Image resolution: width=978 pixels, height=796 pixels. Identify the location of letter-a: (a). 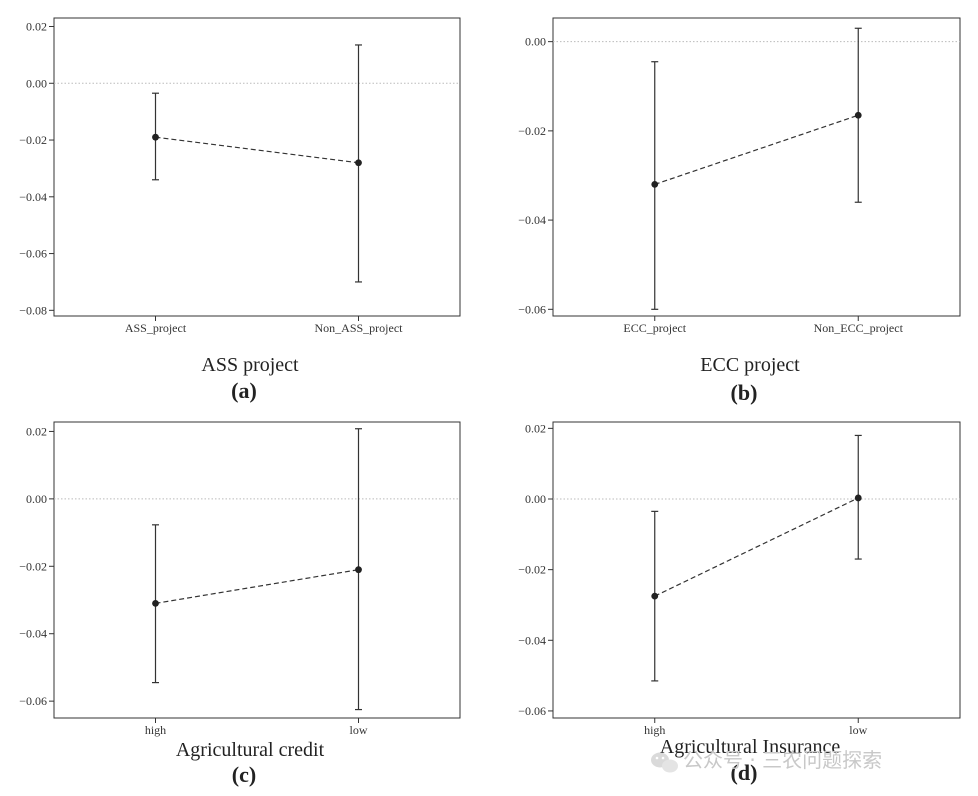
(244, 390).